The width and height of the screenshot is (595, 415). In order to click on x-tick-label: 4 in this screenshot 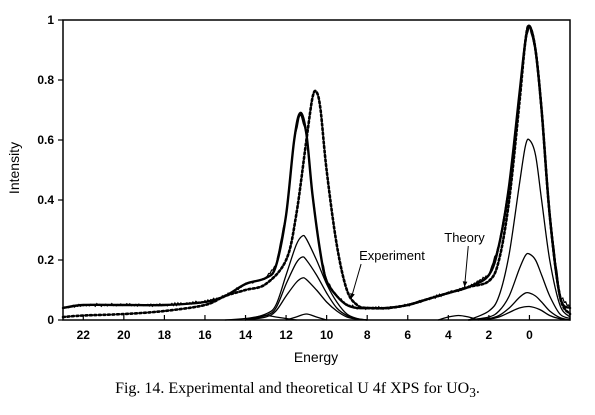, I will do `click(448, 335)`.